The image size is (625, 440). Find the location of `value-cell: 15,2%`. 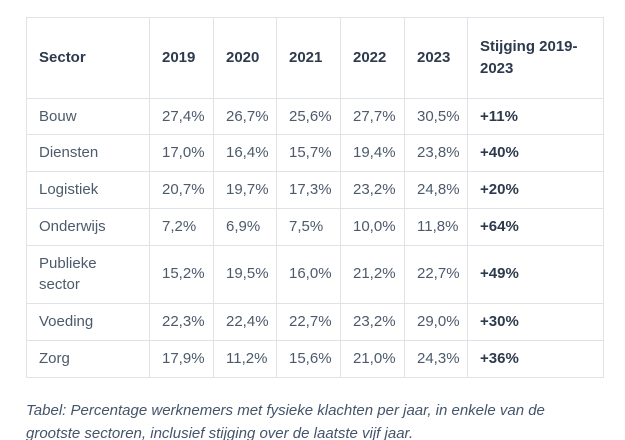

value-cell: 15,2% is located at coordinates (181, 274).